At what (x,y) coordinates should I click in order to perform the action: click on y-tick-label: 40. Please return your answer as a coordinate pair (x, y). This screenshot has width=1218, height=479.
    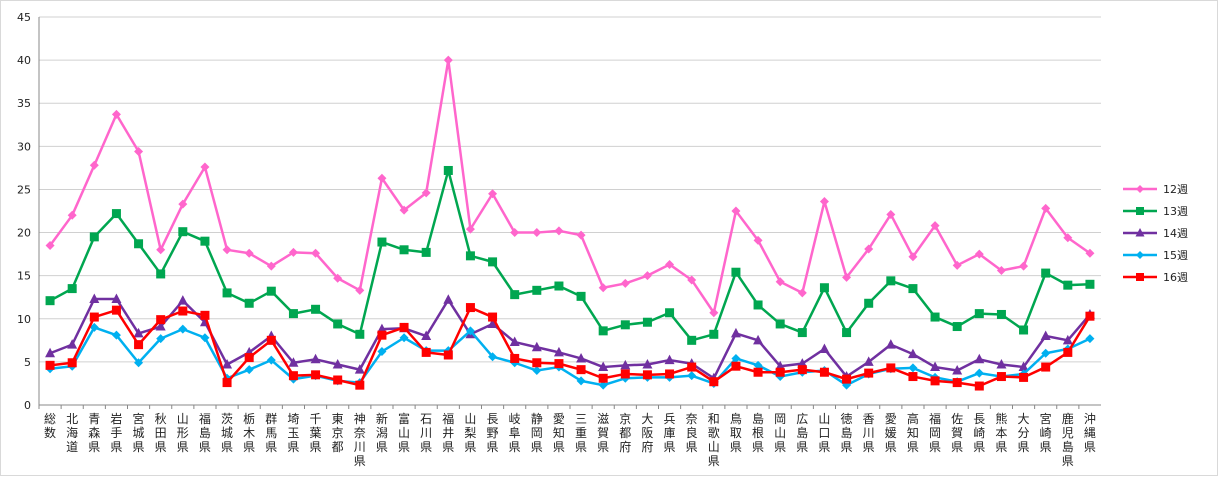
    Looking at the image, I should click on (24, 60).